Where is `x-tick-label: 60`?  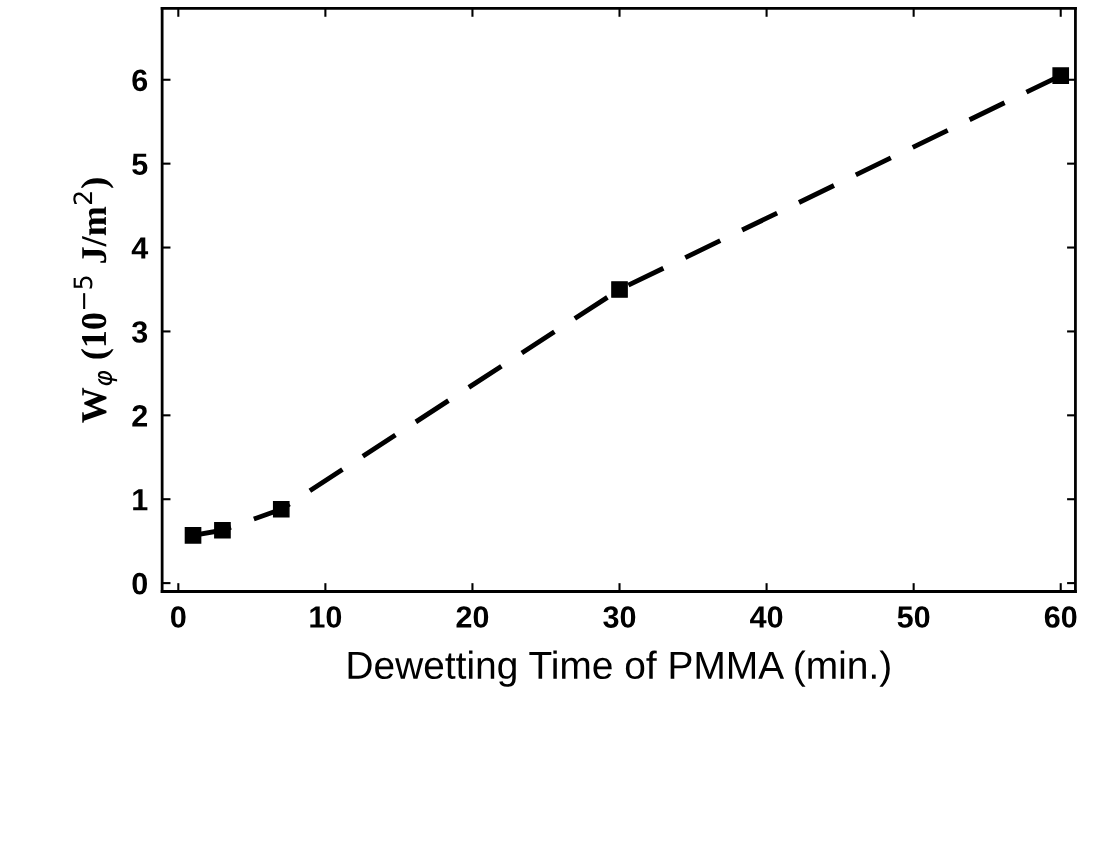 x-tick-label: 60 is located at coordinates (1060, 617).